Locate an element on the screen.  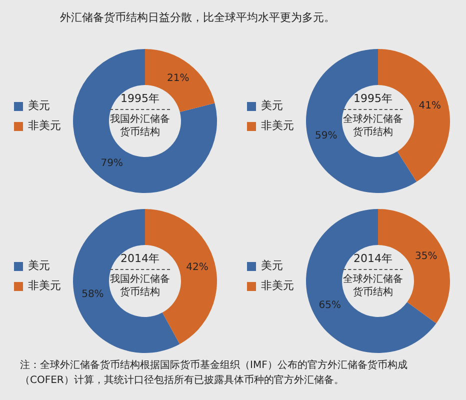
data-label: 65% is located at coordinates (330, 306).